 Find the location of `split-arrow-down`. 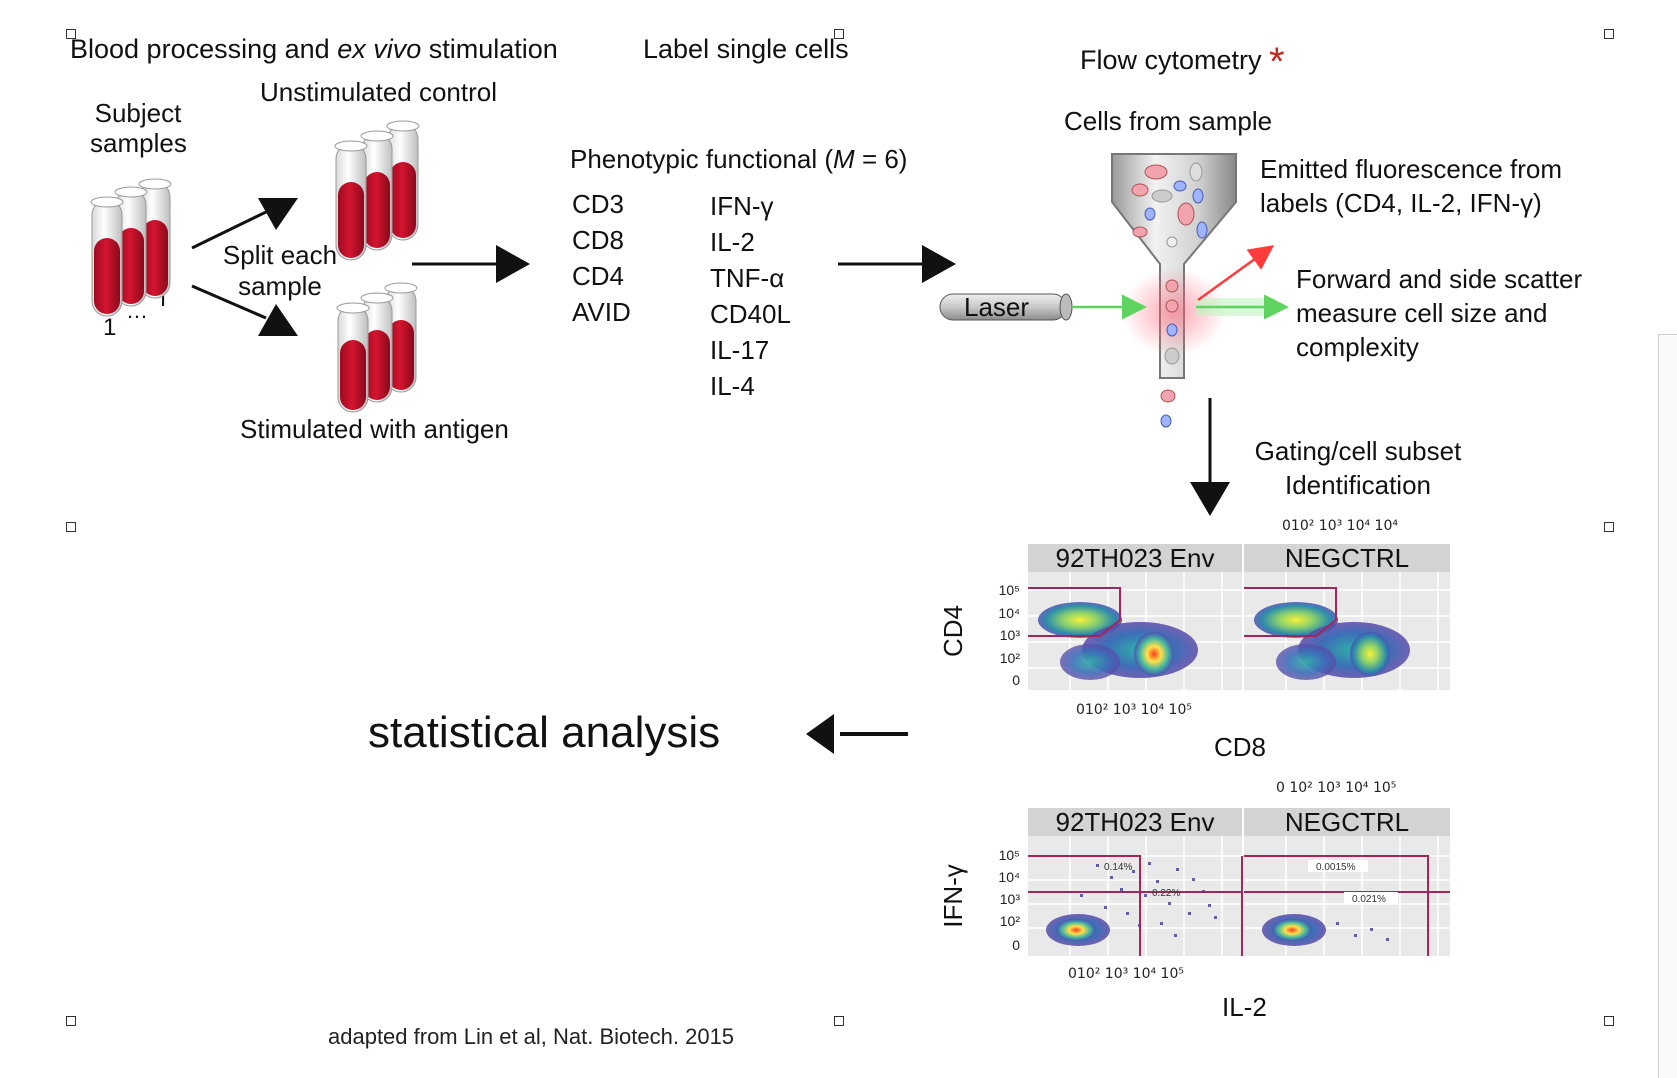

split-arrow-down is located at coordinates (244, 310).